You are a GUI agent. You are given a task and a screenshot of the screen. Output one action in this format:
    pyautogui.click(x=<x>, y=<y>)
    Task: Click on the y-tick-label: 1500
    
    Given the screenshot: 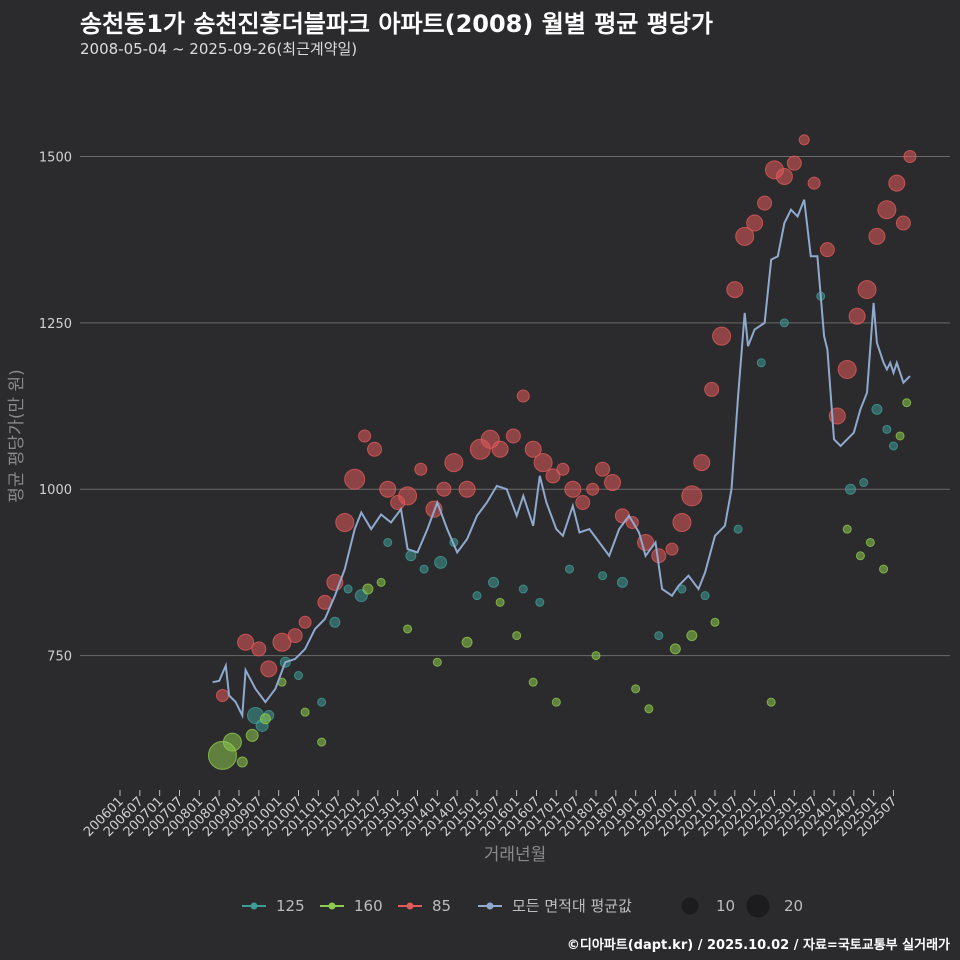 What is the action you would take?
    pyautogui.click(x=55, y=158)
    